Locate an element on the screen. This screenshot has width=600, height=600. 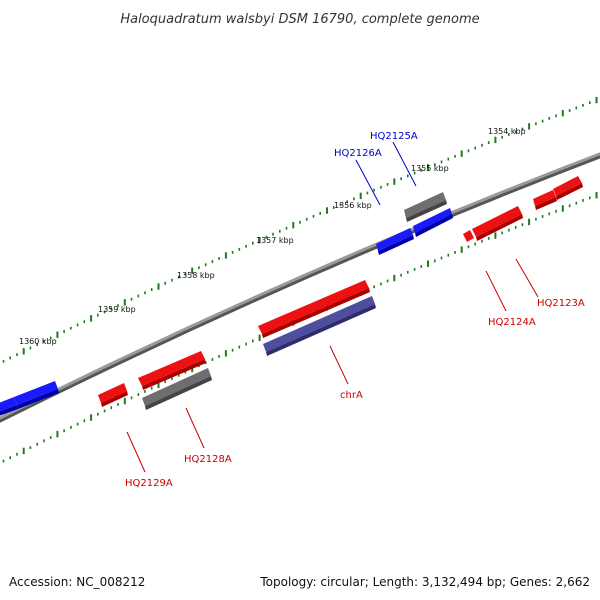
callout-line-hq2123a is located at coordinates (527, 278).